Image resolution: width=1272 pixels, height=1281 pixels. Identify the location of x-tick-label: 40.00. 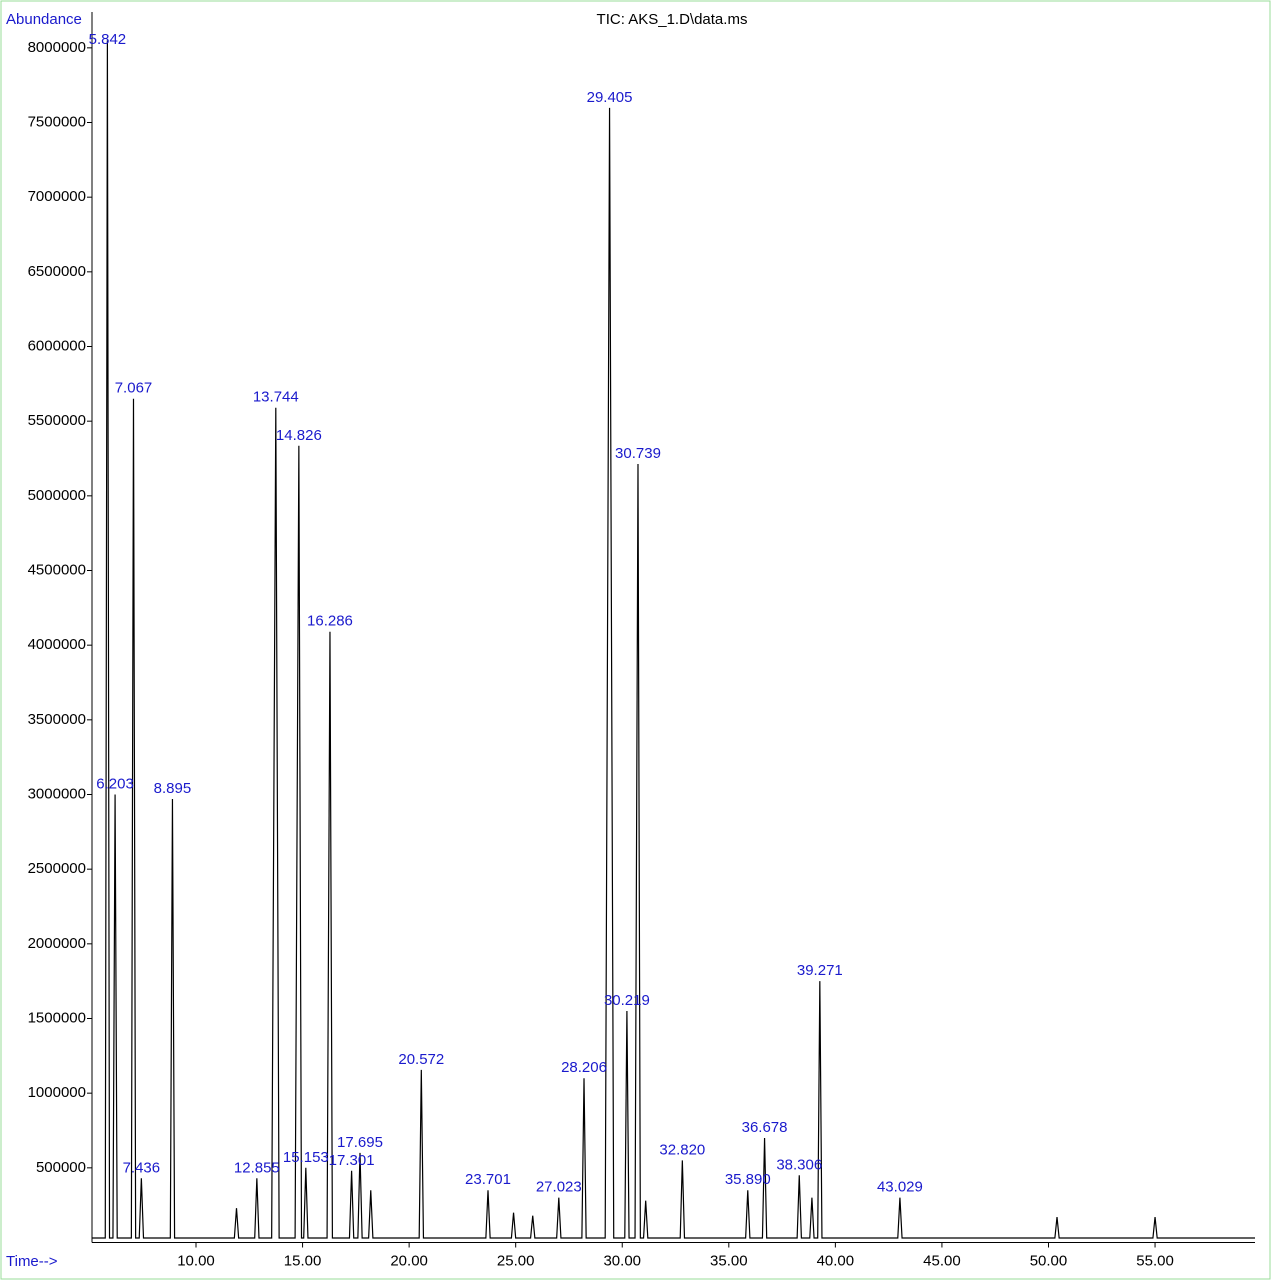
(836, 1260).